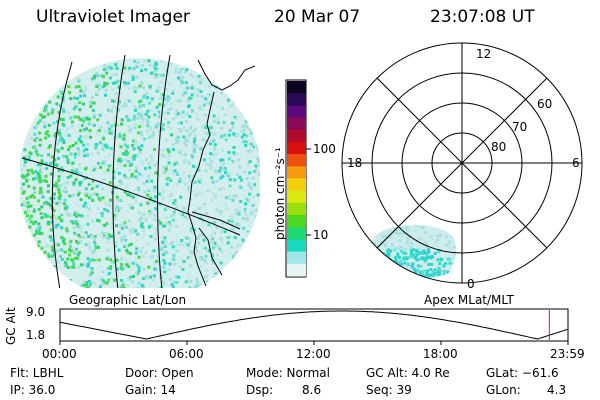 The width and height of the screenshot is (600, 400). I want to click on geographic-panel-label: Geographic Lat/Lon, so click(128, 300).